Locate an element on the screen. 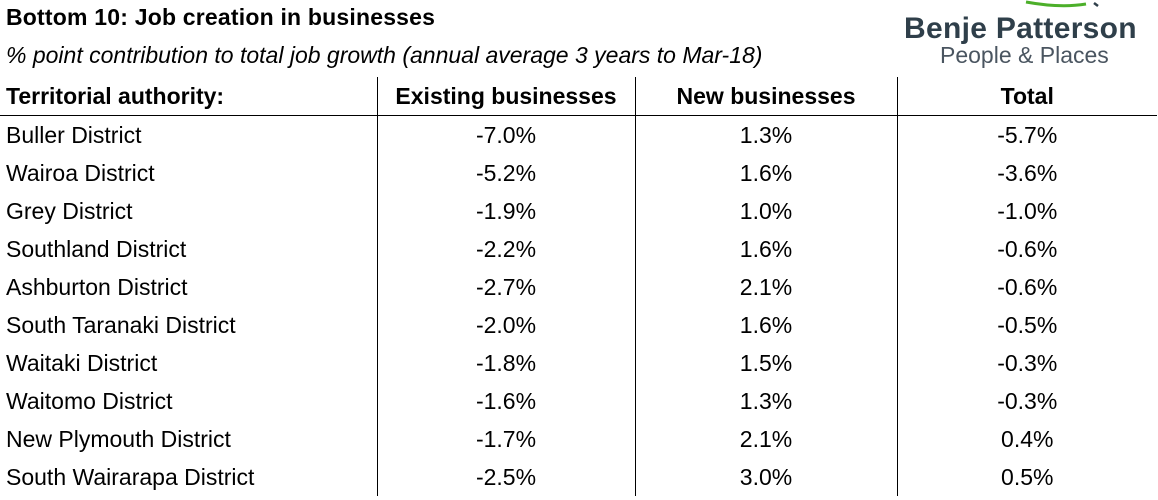  table-row: South Wairarapa District -2.5% 3.0% 0.5% is located at coordinates (578, 477).